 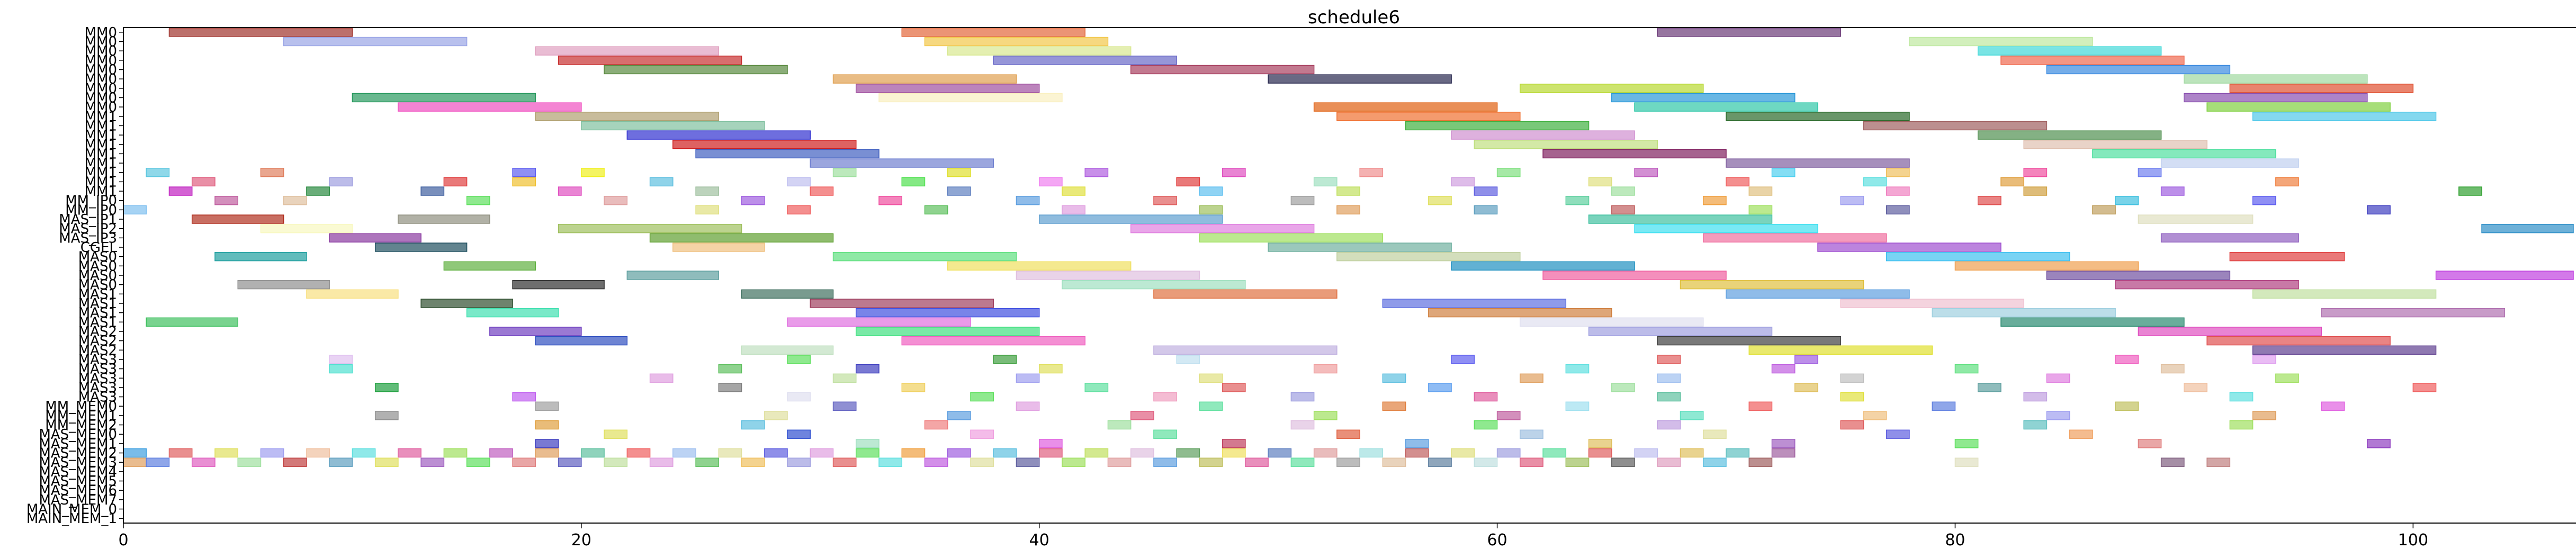 I want to click on y-tick-label: MAS_MEM6, so click(x=78, y=491).